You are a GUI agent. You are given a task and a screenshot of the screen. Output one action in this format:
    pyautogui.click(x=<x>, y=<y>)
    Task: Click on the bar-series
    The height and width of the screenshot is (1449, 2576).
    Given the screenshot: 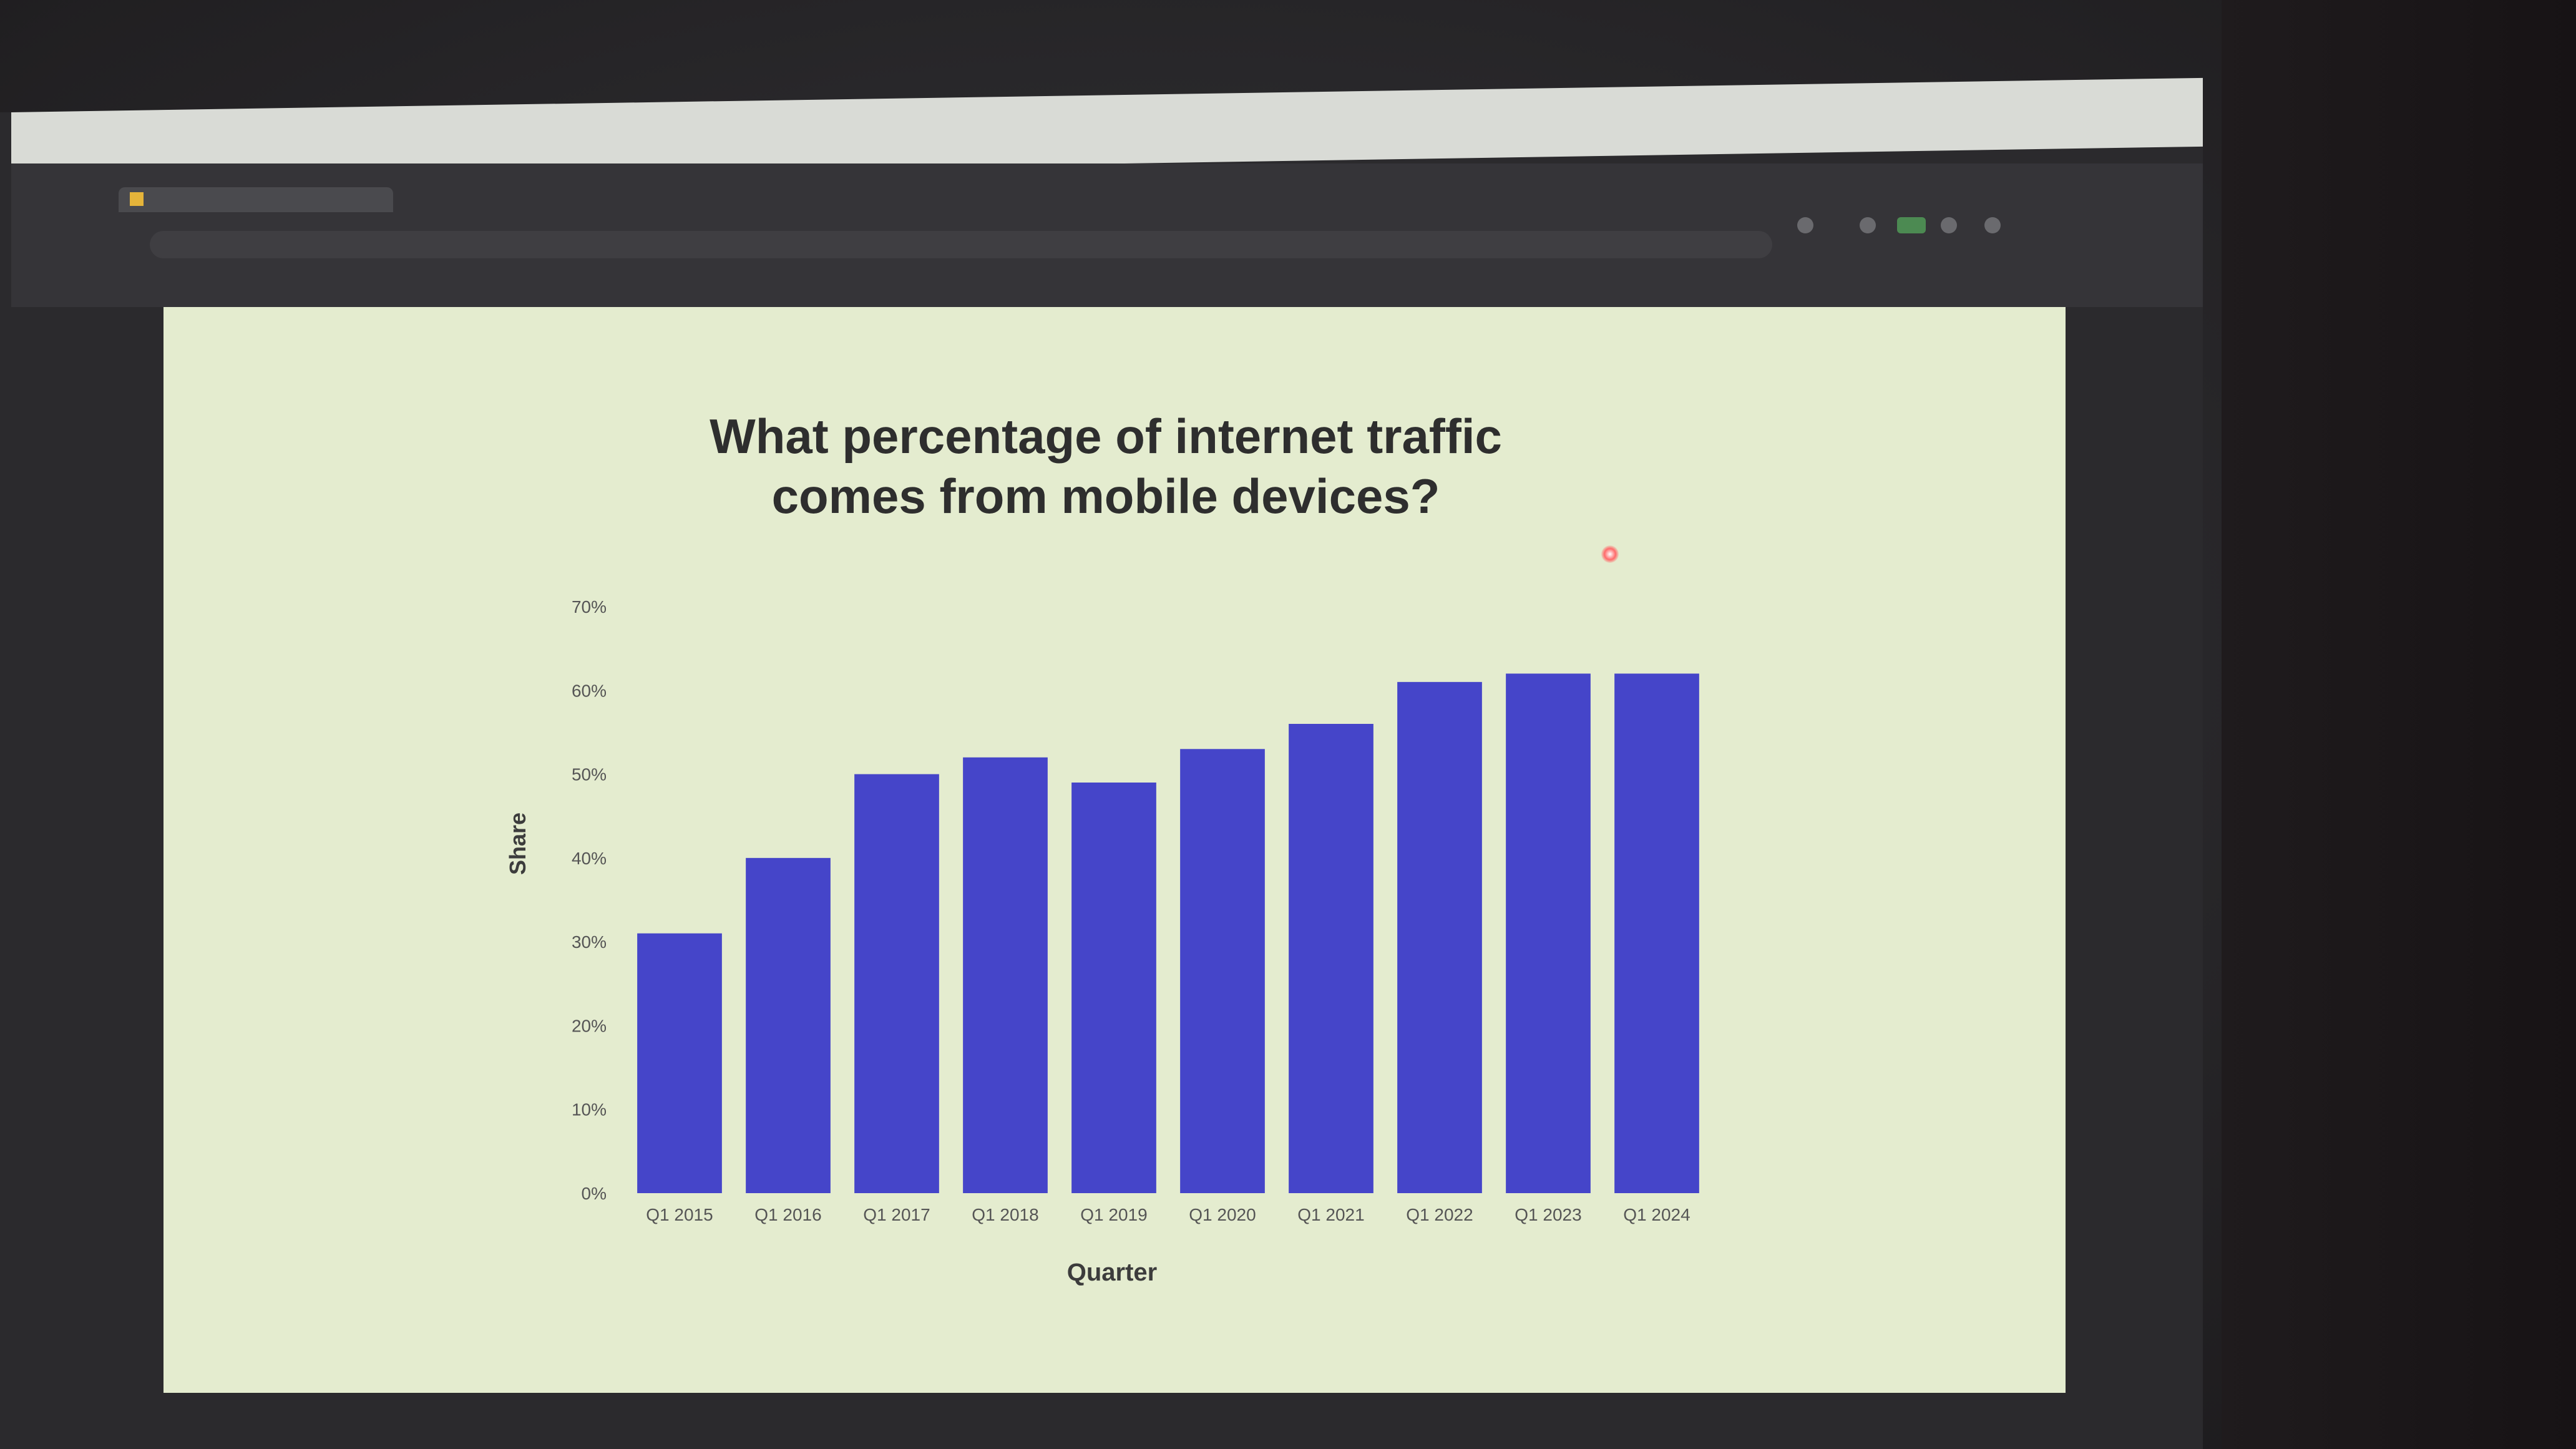 What is the action you would take?
    pyautogui.click(x=1168, y=933)
    